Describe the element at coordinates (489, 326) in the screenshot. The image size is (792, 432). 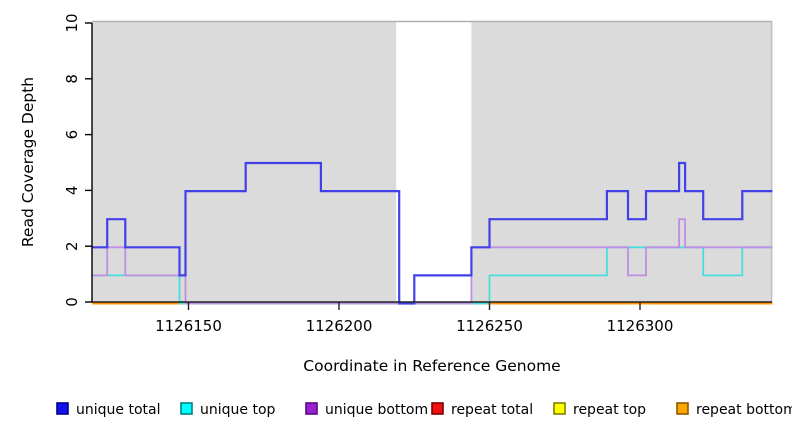
I see `x-tick-label: 1126250` at that location.